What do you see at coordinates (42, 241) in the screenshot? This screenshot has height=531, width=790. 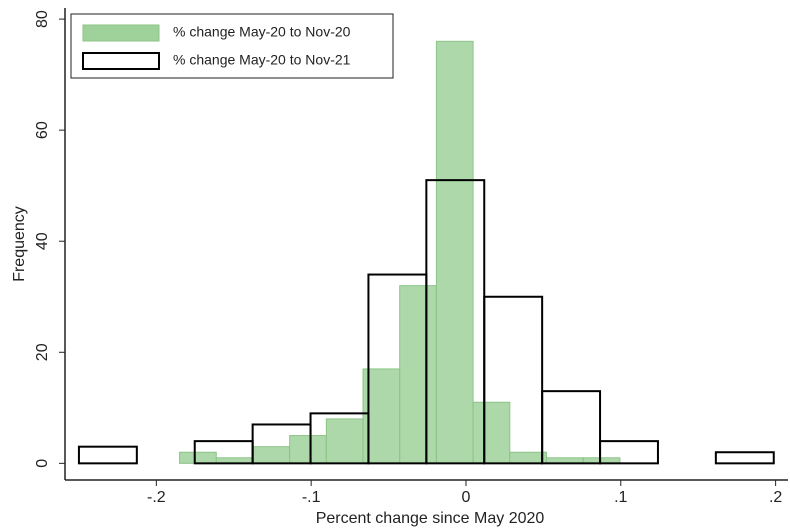 I see `y-tick-label: 40` at bounding box center [42, 241].